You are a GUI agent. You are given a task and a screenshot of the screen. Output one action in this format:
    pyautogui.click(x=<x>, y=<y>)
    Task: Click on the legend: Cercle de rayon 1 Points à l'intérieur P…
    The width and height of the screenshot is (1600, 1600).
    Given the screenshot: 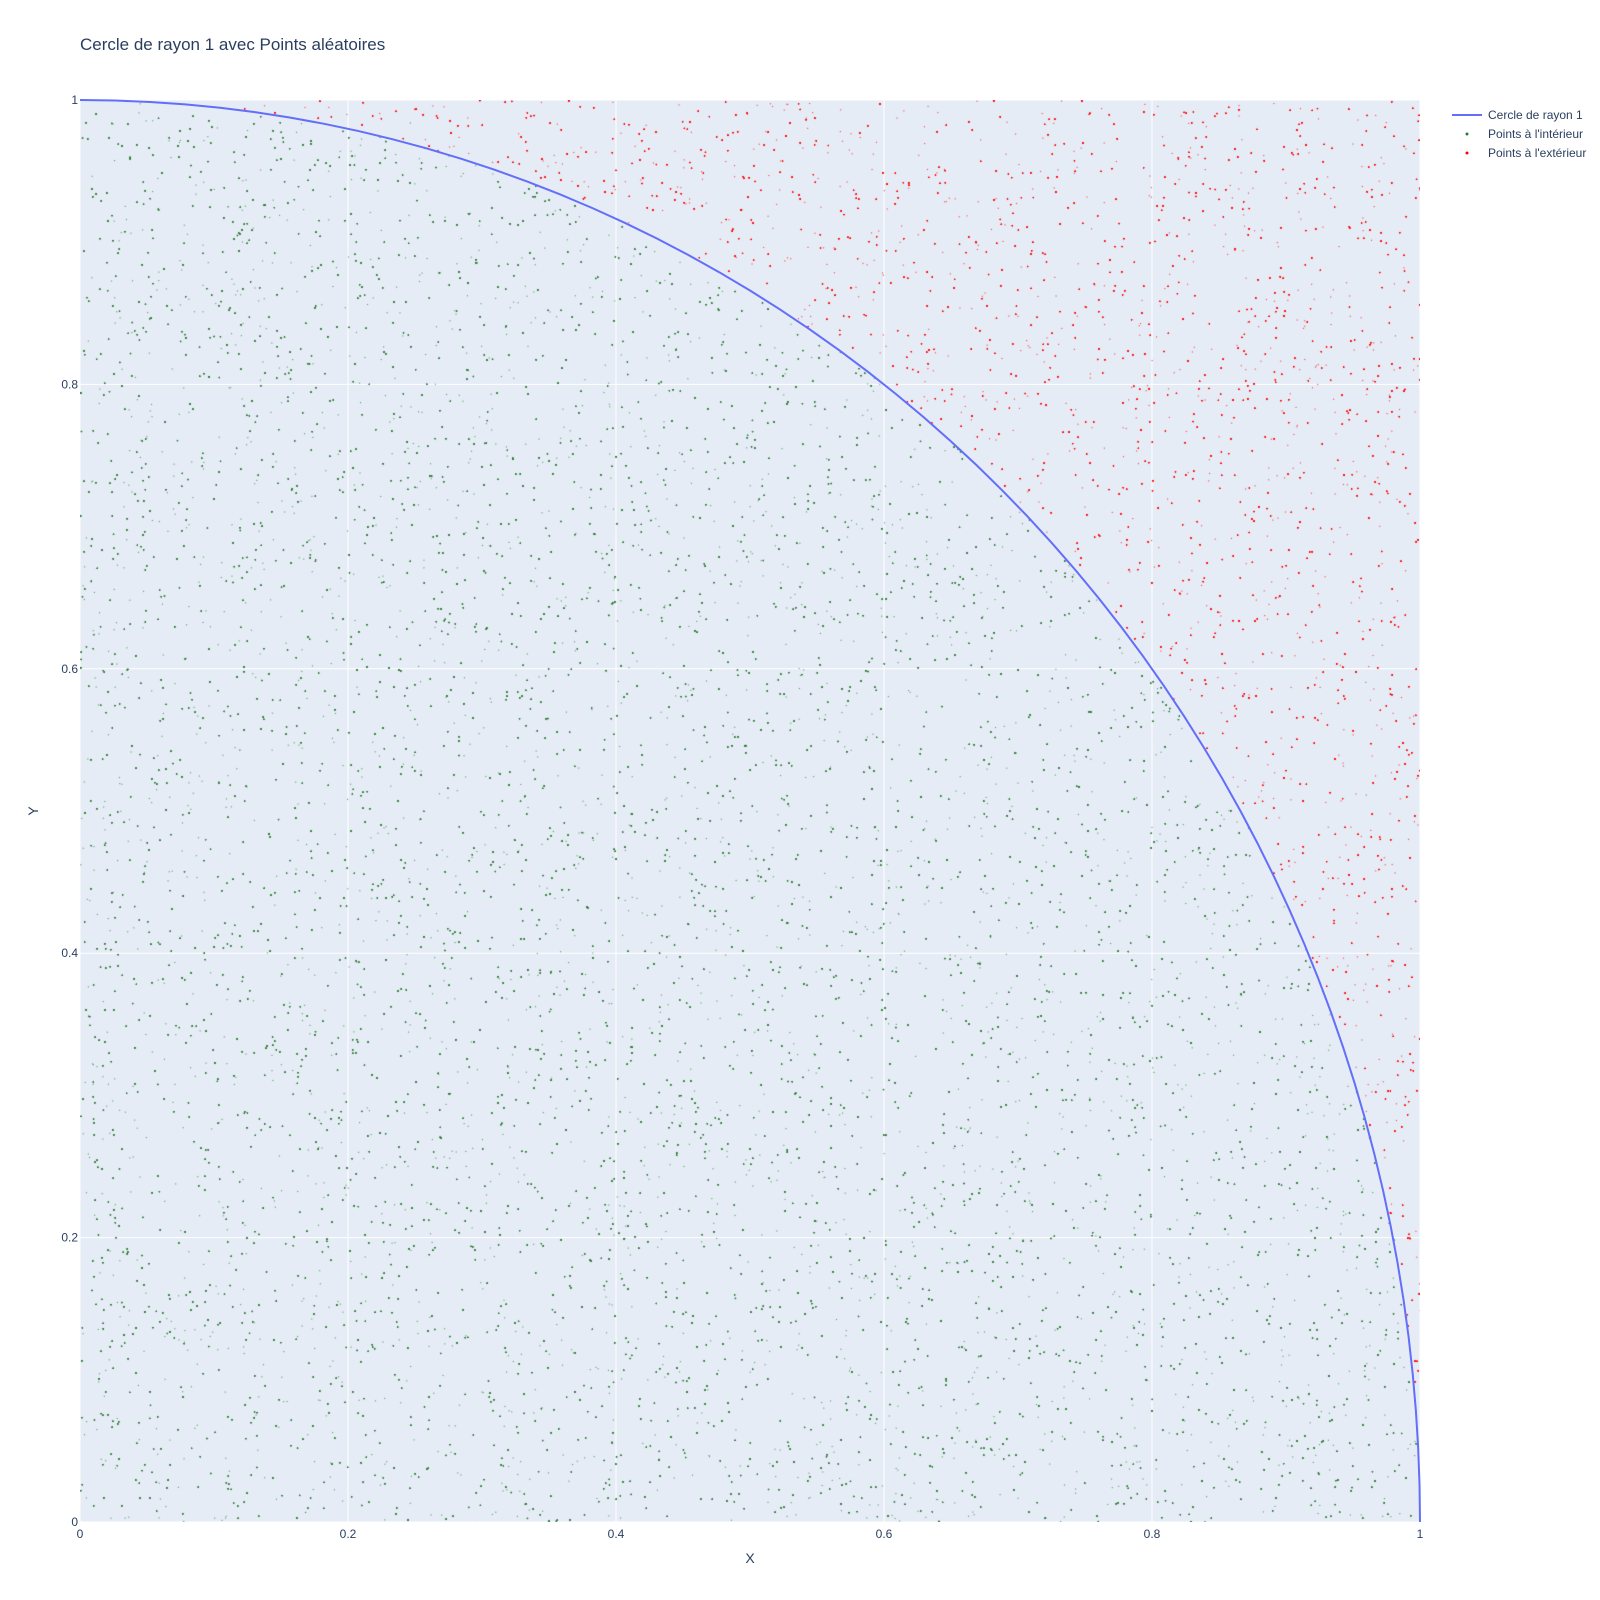 What is the action you would take?
    pyautogui.click(x=1519, y=134)
    